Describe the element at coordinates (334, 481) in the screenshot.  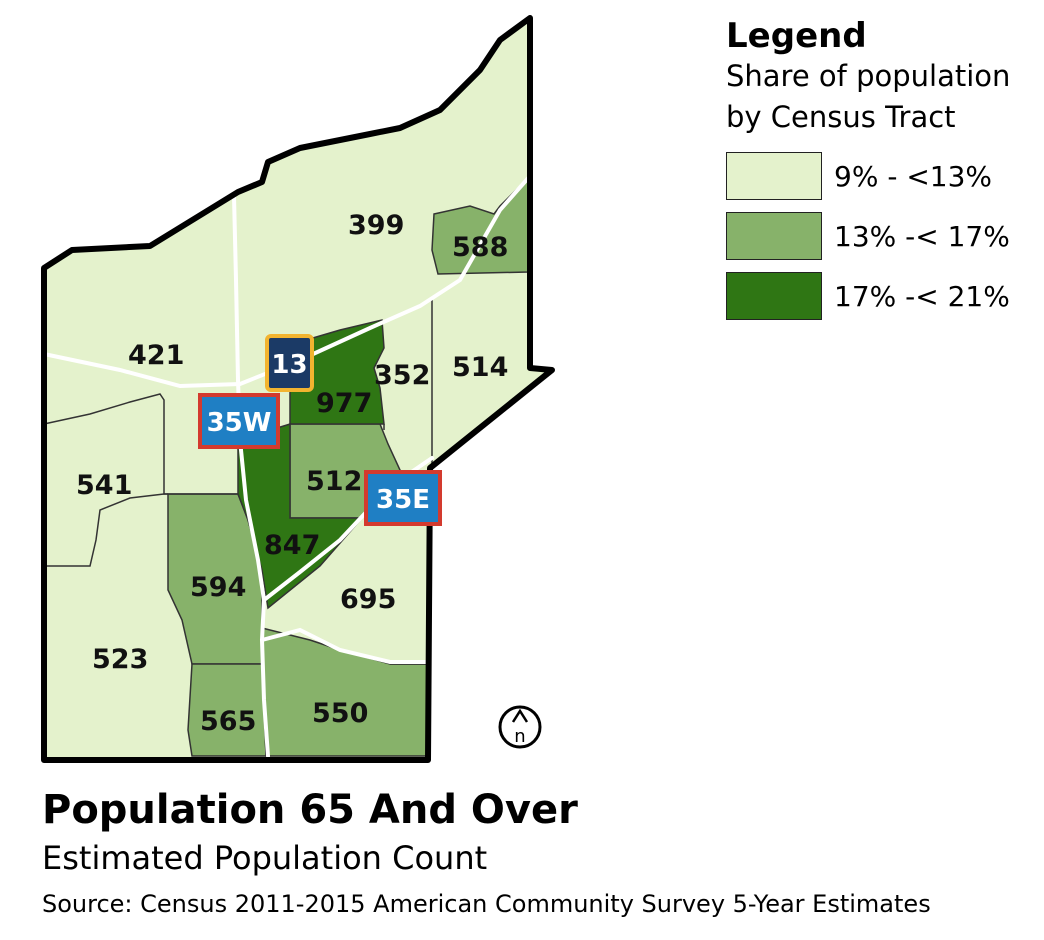
I see `tract-label-512: 512` at that location.